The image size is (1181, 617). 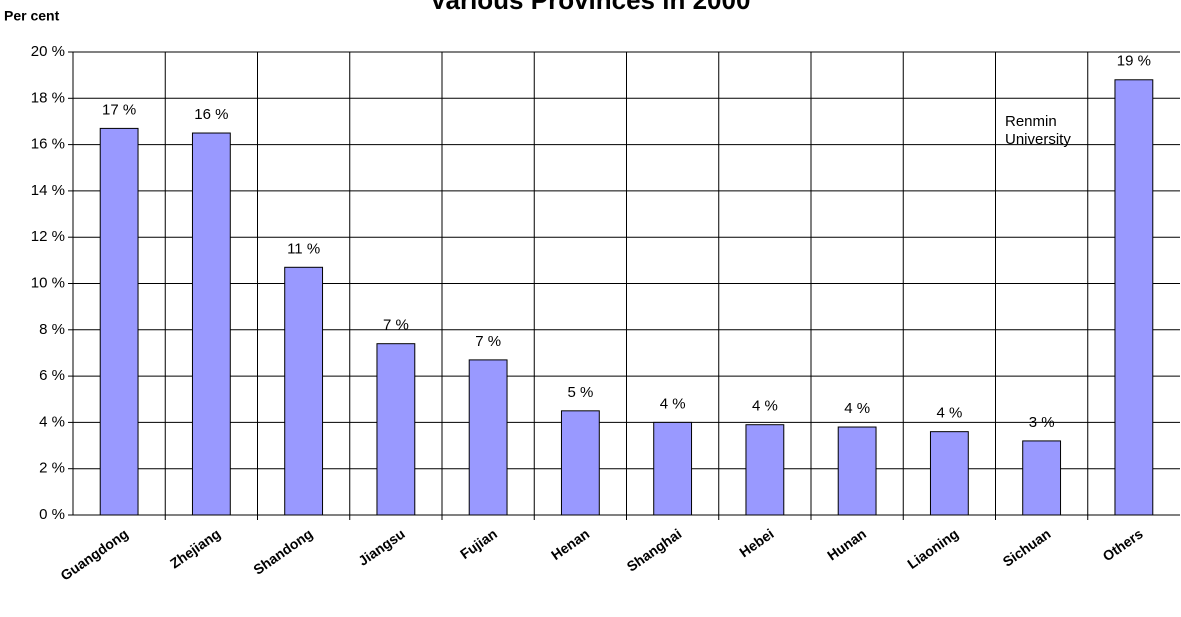 What do you see at coordinates (52, 421) in the screenshot?
I see `y-tick-label: 4 %` at bounding box center [52, 421].